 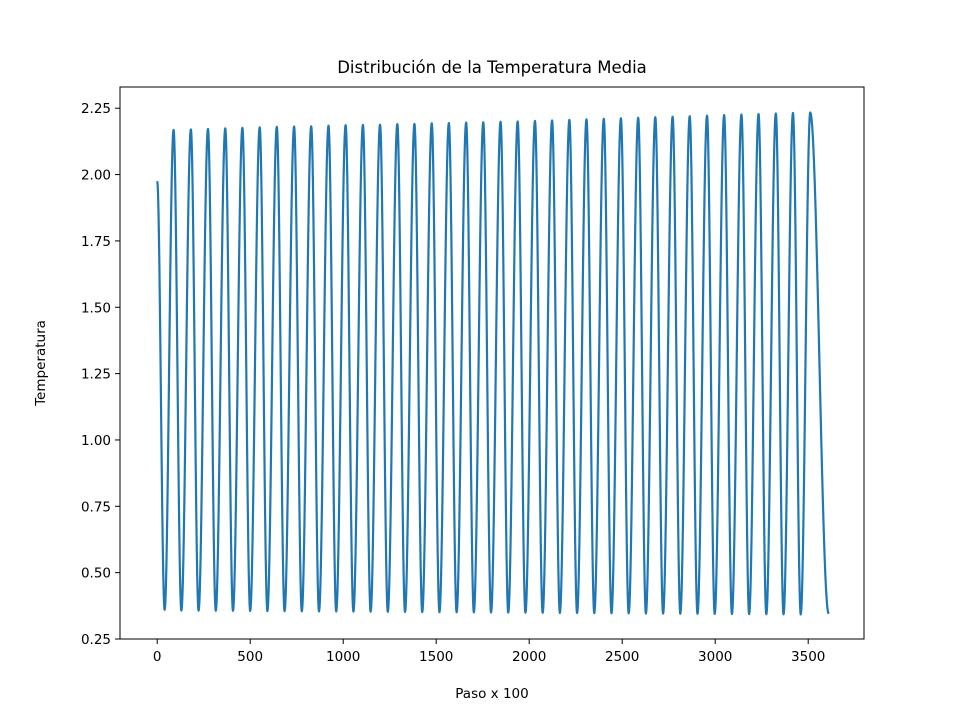 I want to click on x-tick-label: 500, so click(x=250, y=657).